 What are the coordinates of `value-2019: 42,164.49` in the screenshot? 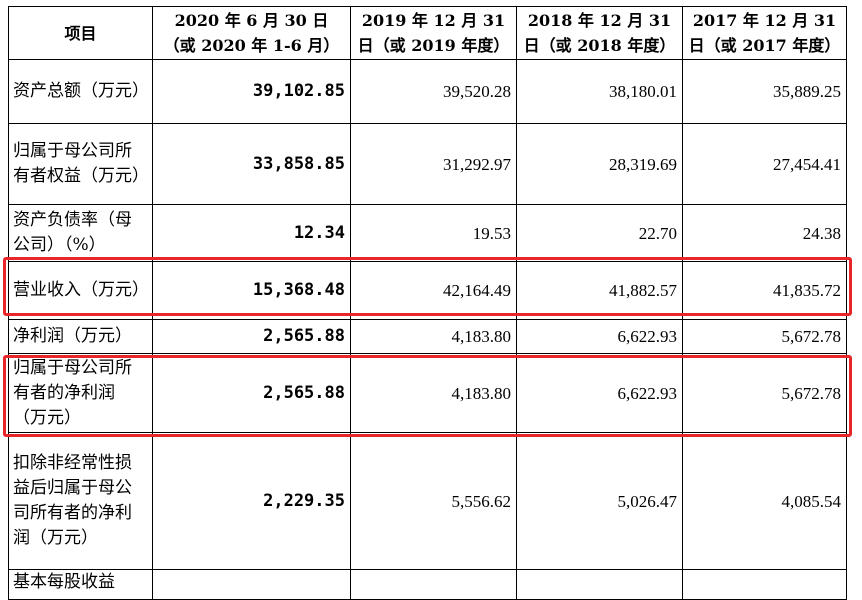 It's located at (433, 290).